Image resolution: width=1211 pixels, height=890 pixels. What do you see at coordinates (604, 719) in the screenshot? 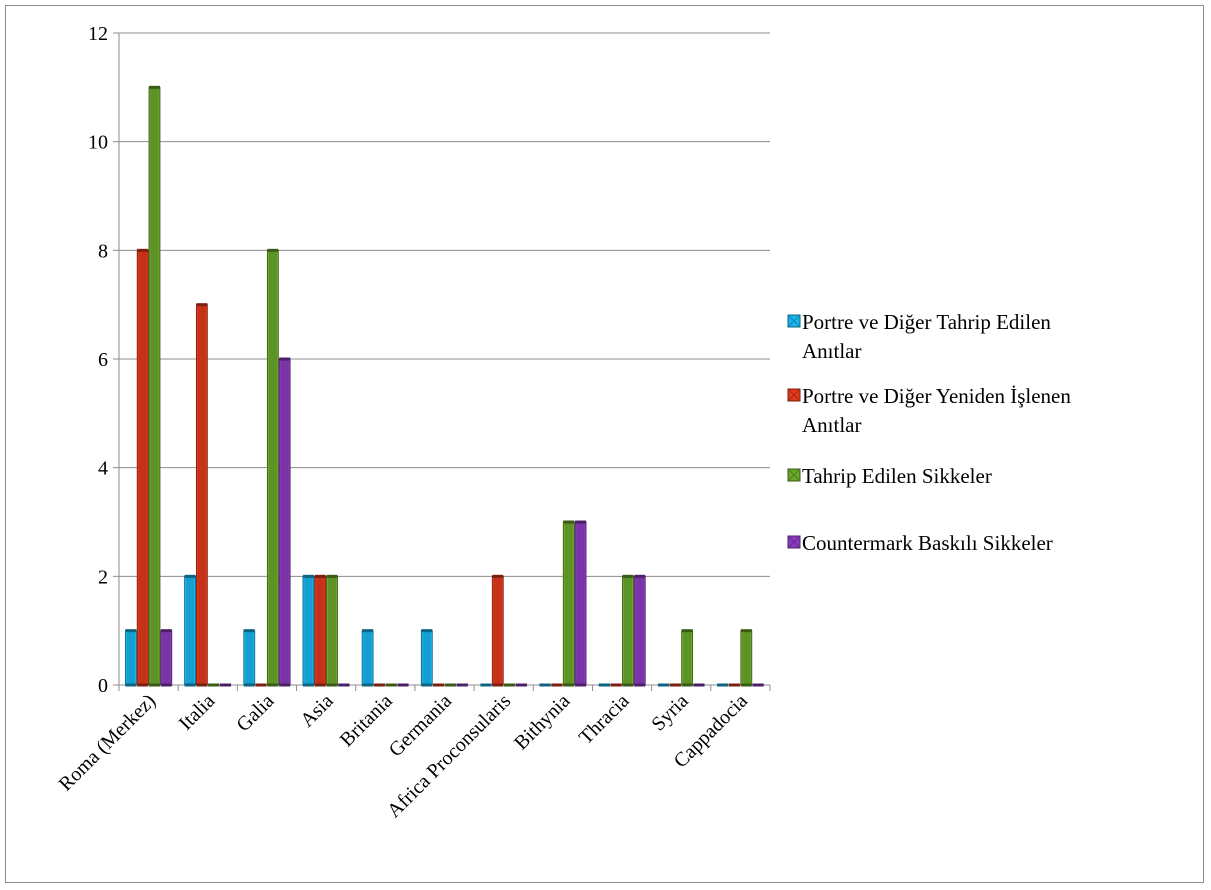
I see `x-tick-label: Thracia` at bounding box center [604, 719].